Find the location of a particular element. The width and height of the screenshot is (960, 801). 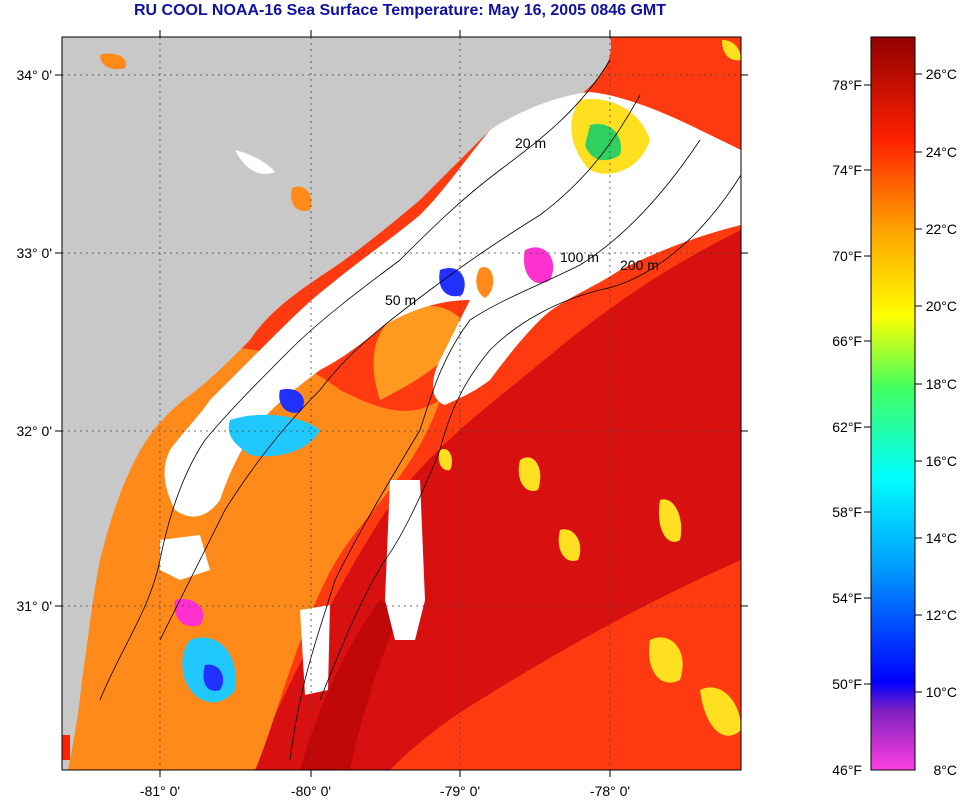

celsius-label: 24°C is located at coordinates (941, 152).